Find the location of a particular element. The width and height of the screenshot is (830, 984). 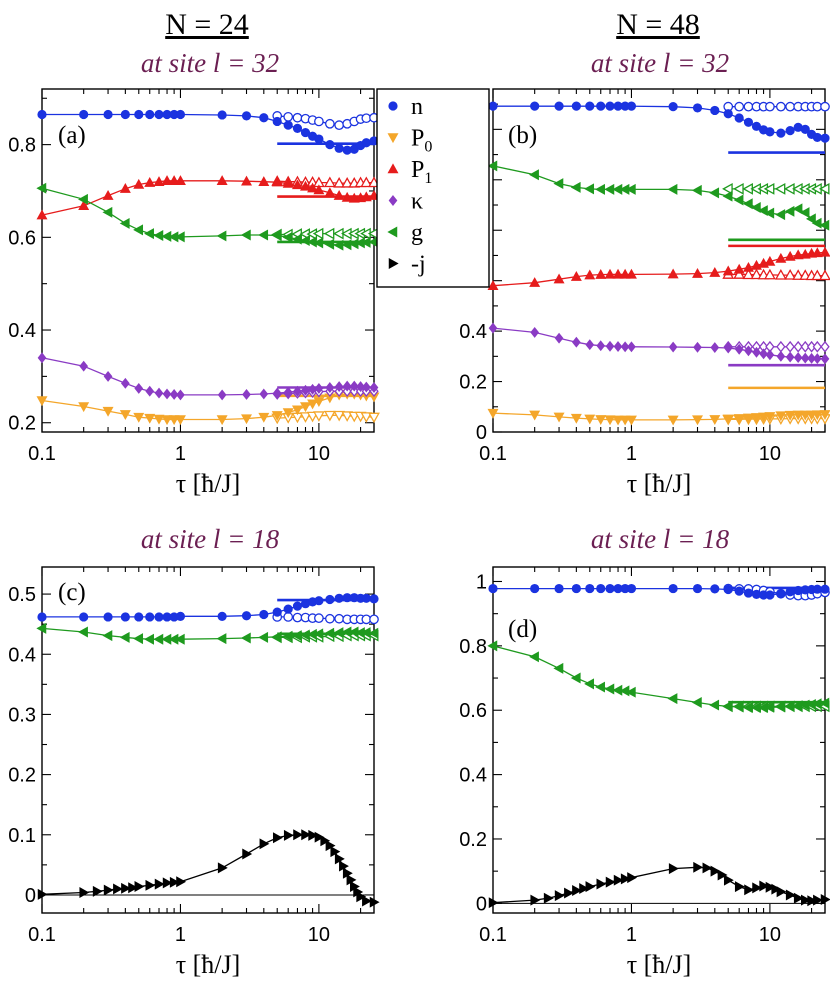

x-axis-label: τ [ħ/J] is located at coordinates (659, 483).